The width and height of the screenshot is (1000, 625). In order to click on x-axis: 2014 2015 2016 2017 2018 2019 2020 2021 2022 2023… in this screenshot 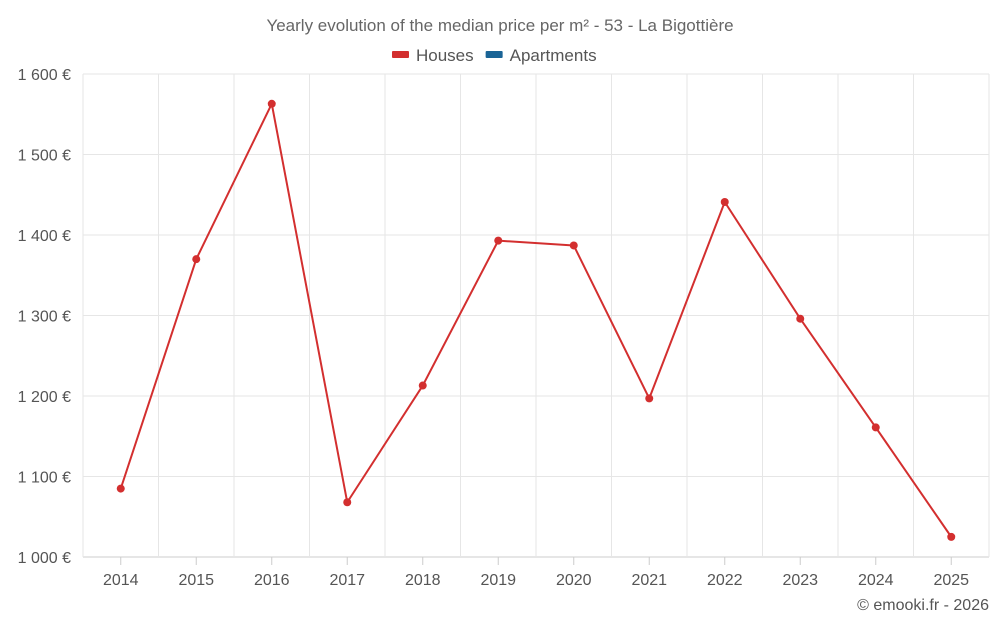, I will do `click(536, 573)`.